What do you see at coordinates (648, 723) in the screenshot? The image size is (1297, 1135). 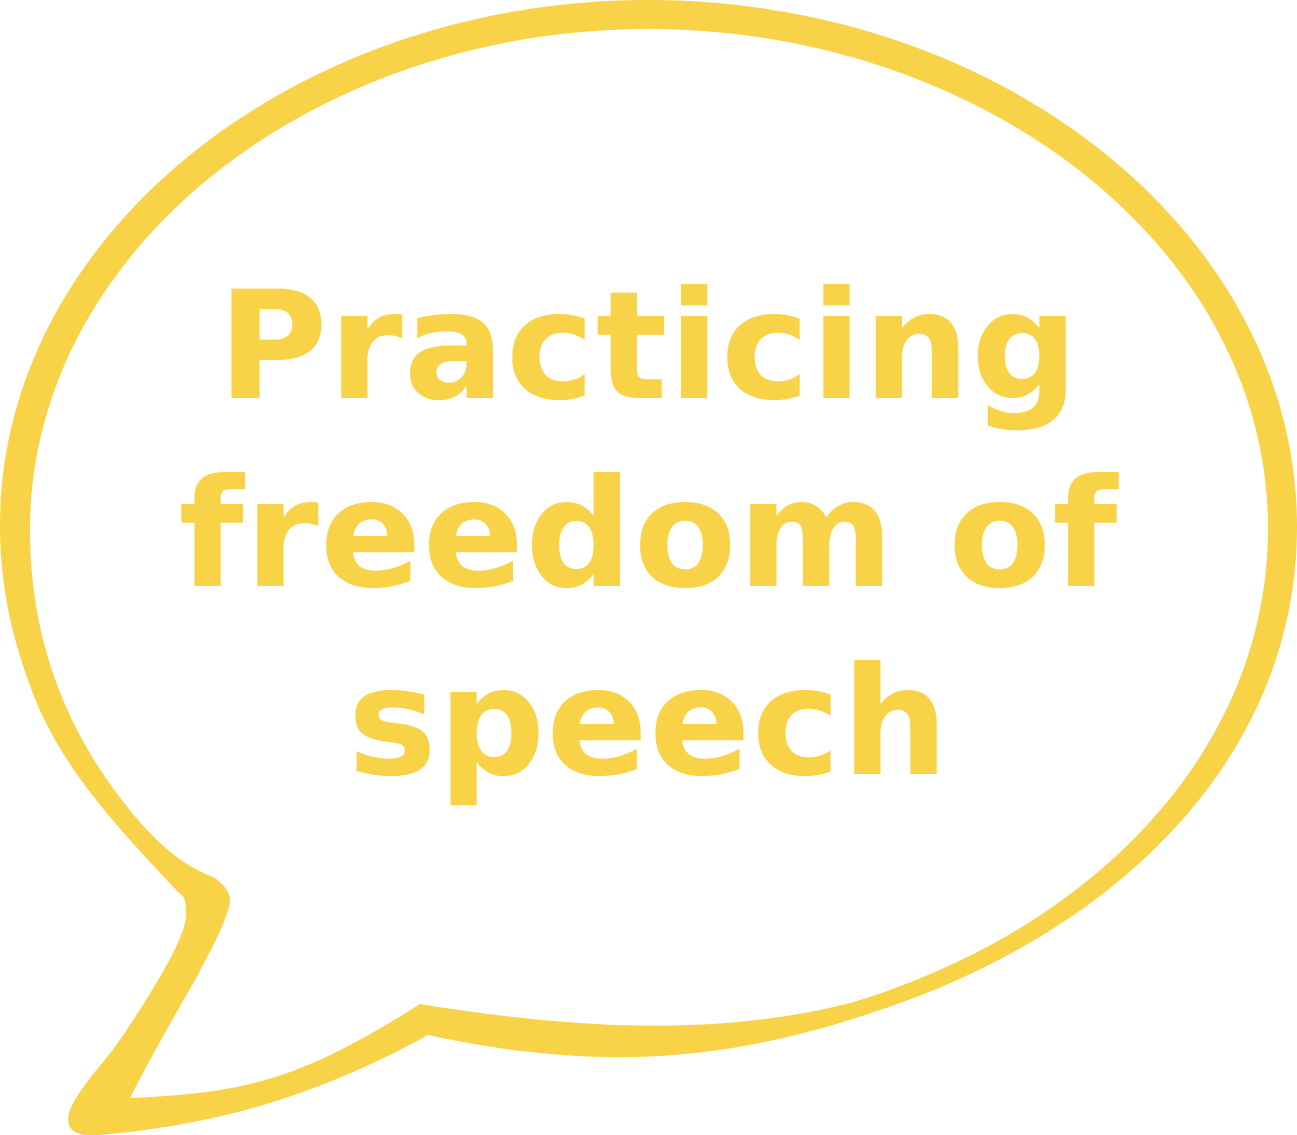 I see `bubble-text-line-3: speech` at bounding box center [648, 723].